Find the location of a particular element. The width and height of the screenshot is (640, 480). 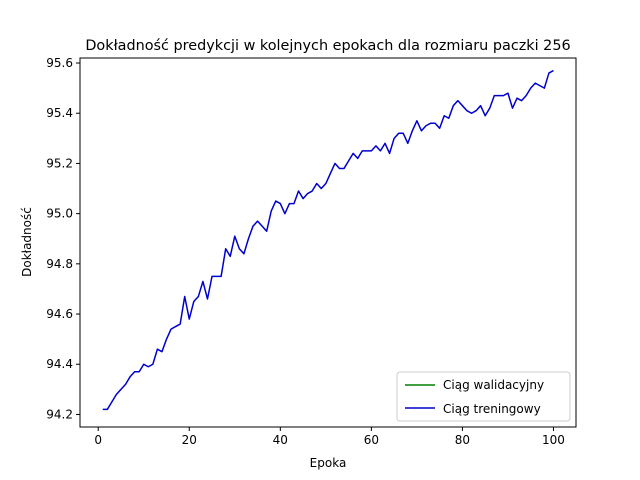

y-axis-ticks: 94.2 94.4 94.6 94.8 95.0 95.2 95.4 95.6 is located at coordinates (63, 238).